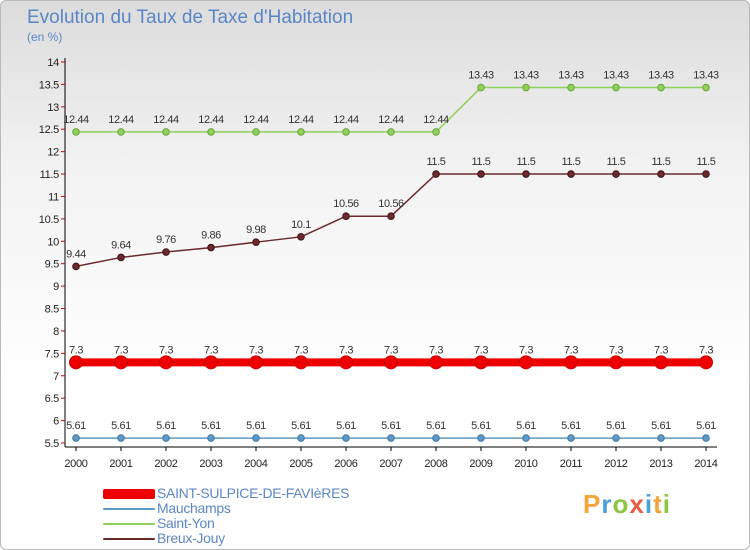 Image resolution: width=750 pixels, height=550 pixels. What do you see at coordinates (211, 236) in the screenshot?
I see `data-label: 9.86` at bounding box center [211, 236].